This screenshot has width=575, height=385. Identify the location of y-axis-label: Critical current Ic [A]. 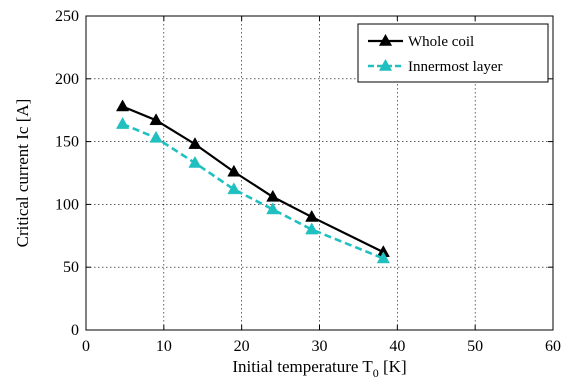
(22, 173).